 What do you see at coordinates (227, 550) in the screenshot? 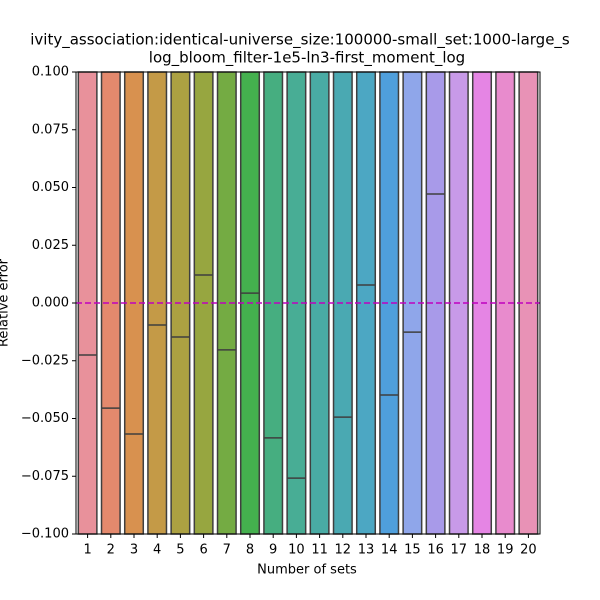
I see `x-tick-label: 7` at bounding box center [227, 550].